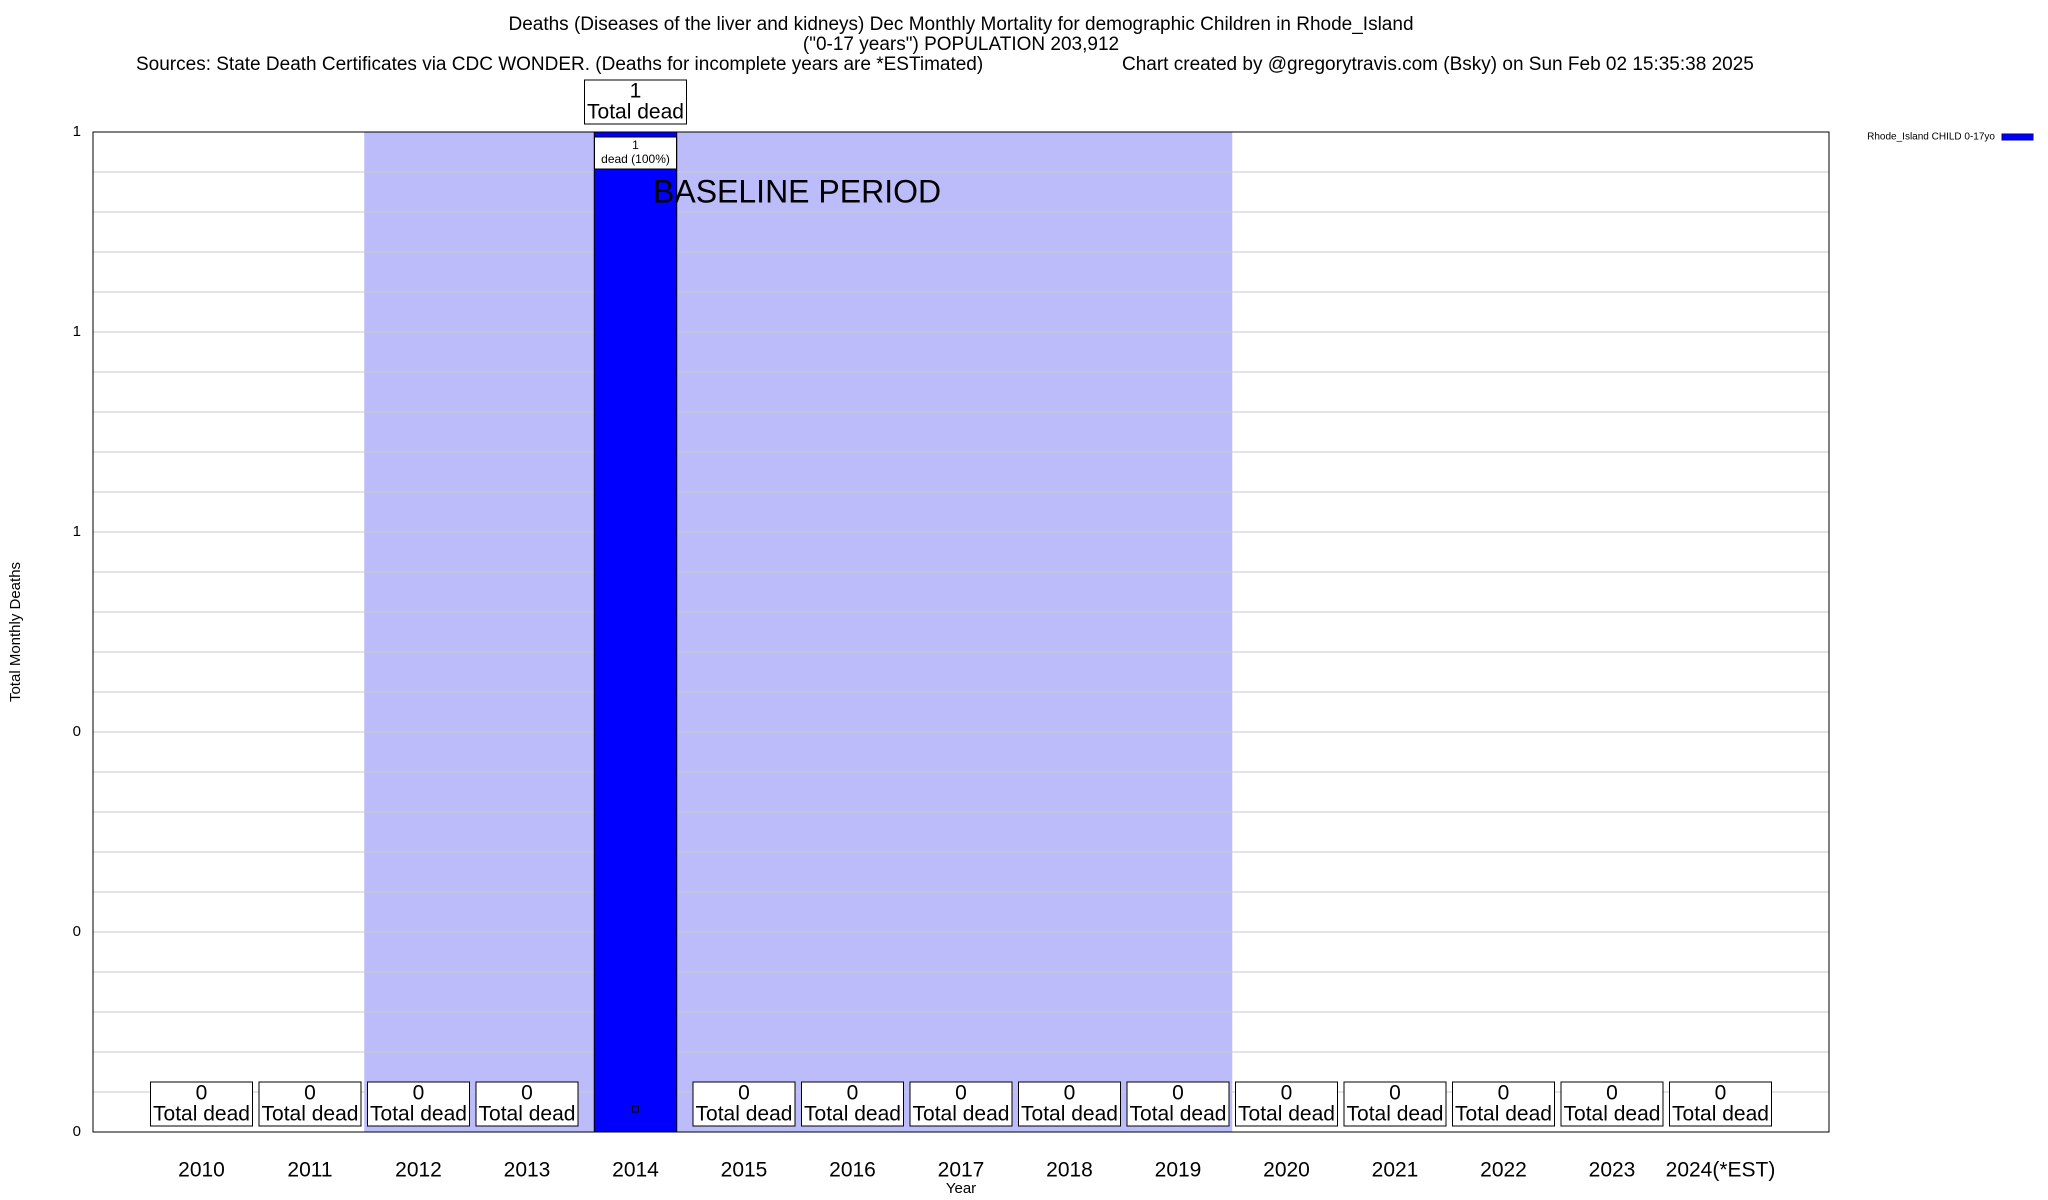 The image size is (2048, 1200). Describe the element at coordinates (309, 1170) in the screenshot. I see `x-tick-label: 2011` at that location.